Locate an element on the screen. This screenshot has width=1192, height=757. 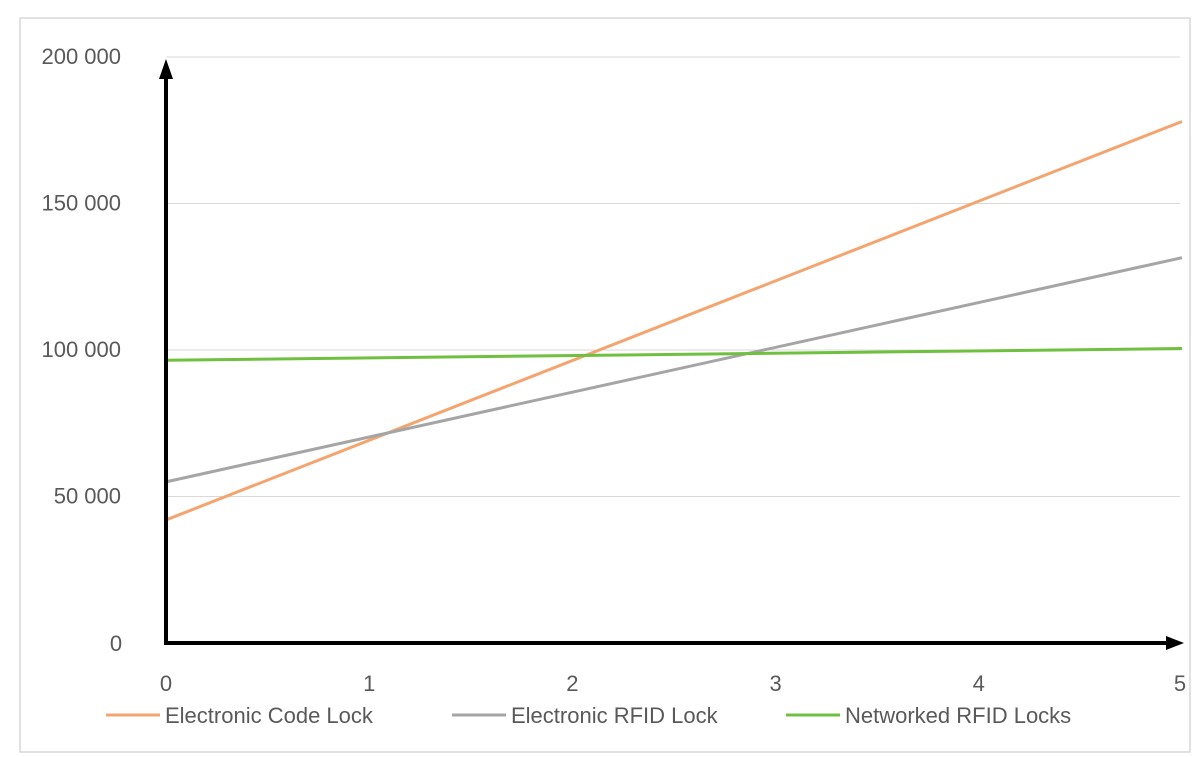
legend-item-electronic-rfid-lock: Electronic RFID Lock is located at coordinates (585, 715).